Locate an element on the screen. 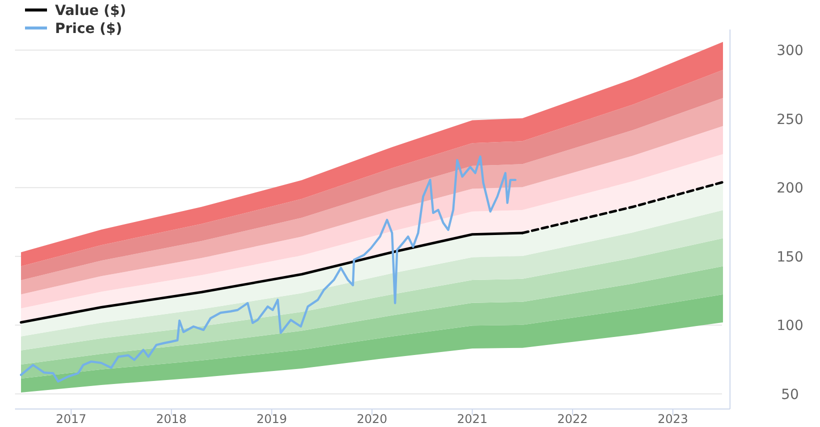 The width and height of the screenshot is (820, 427). x-tick-label: 2021 is located at coordinates (472, 419).